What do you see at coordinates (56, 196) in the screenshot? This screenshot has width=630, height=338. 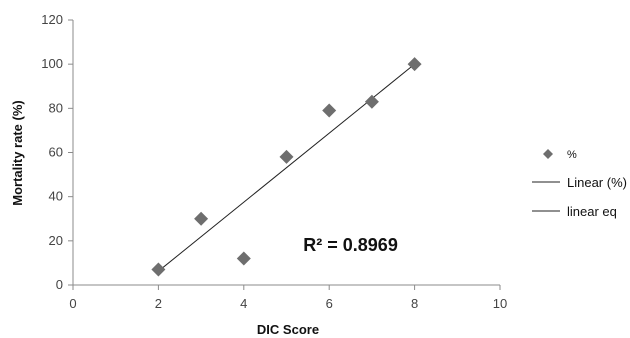 I see `y-axis-tick-label: 40` at bounding box center [56, 196].